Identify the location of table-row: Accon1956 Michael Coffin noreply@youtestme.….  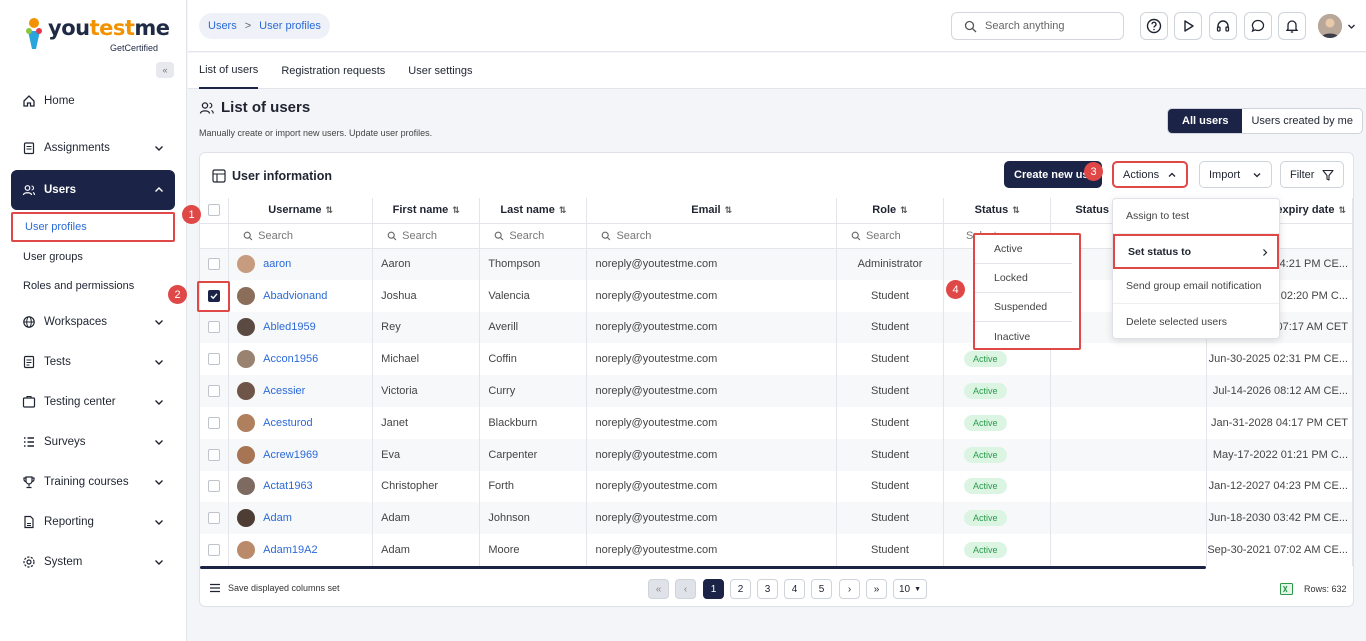
(776, 359).